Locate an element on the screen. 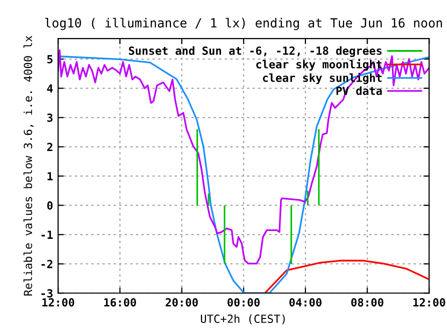 This screenshot has width=447, height=335. y-tick-label: -1 is located at coordinates (47, 234).